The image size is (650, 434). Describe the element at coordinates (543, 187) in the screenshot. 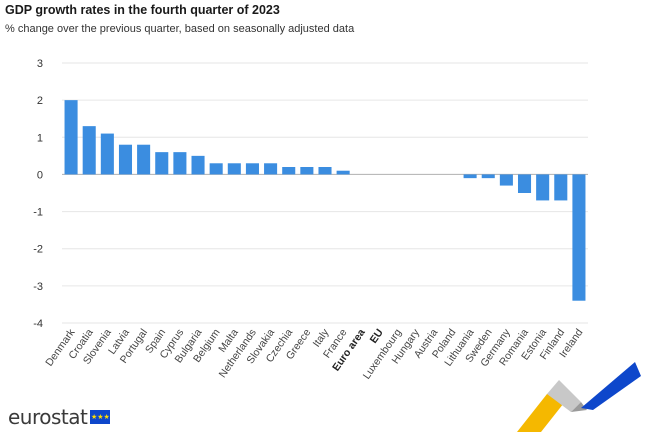

I see `bar-estonia` at that location.